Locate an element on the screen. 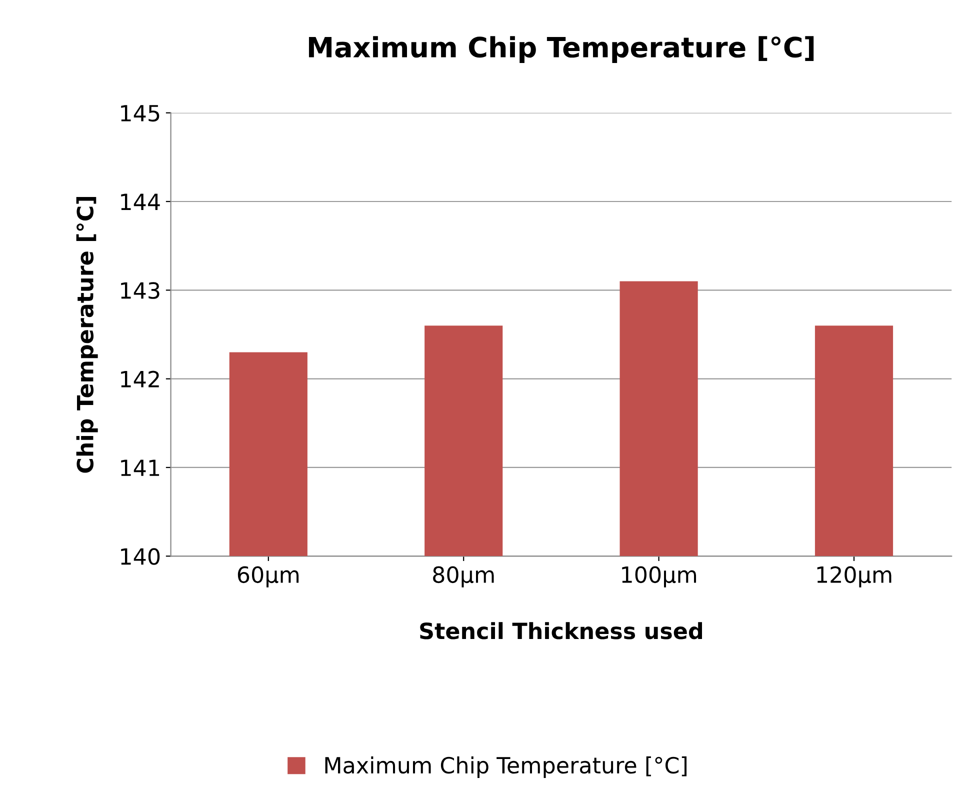 This screenshot has width=976, height=806. x-tick-label: 60µm is located at coordinates (268, 577).